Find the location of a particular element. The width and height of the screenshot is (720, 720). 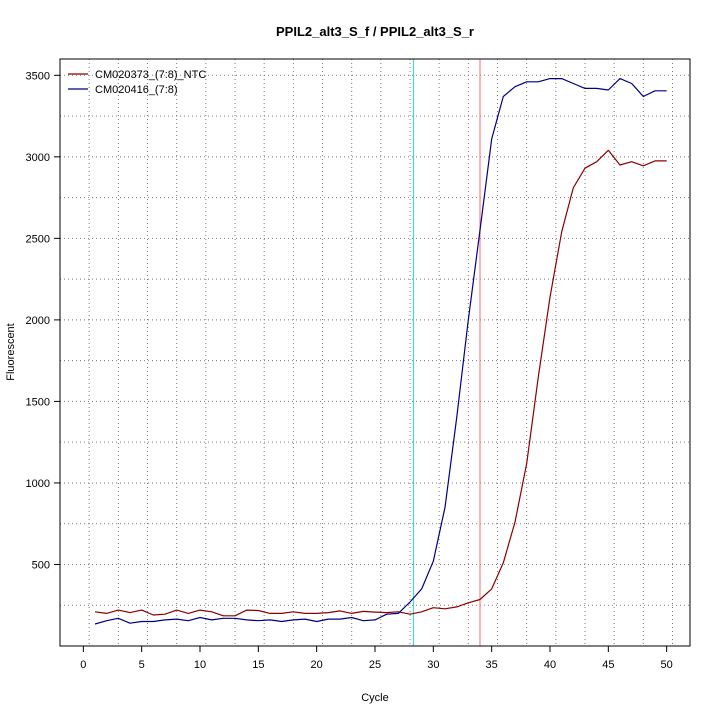

x-tick-label: 0 is located at coordinates (83, 665).